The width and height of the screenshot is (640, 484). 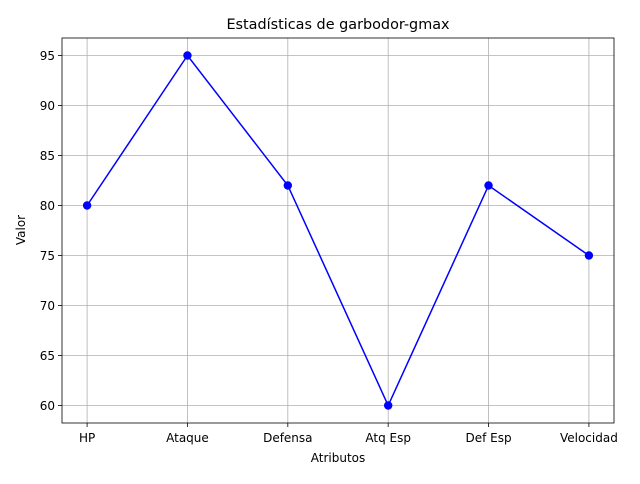 What do you see at coordinates (47, 56) in the screenshot?
I see `y-tick-label: 95` at bounding box center [47, 56].